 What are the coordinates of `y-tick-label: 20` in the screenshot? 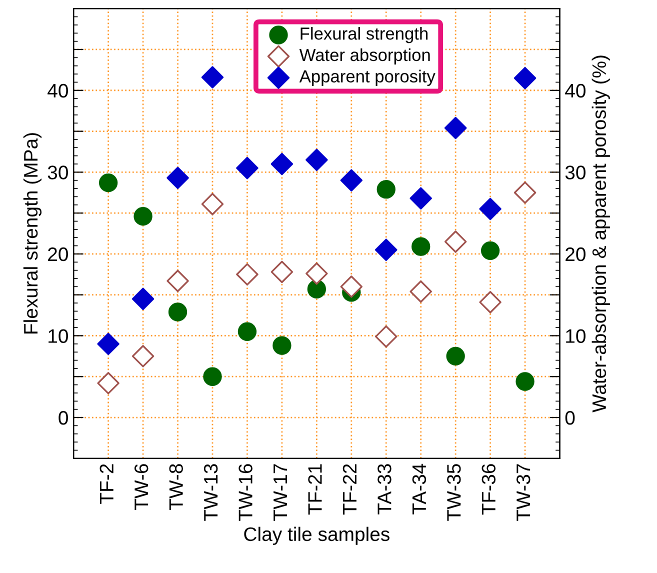 It's located at (58, 254).